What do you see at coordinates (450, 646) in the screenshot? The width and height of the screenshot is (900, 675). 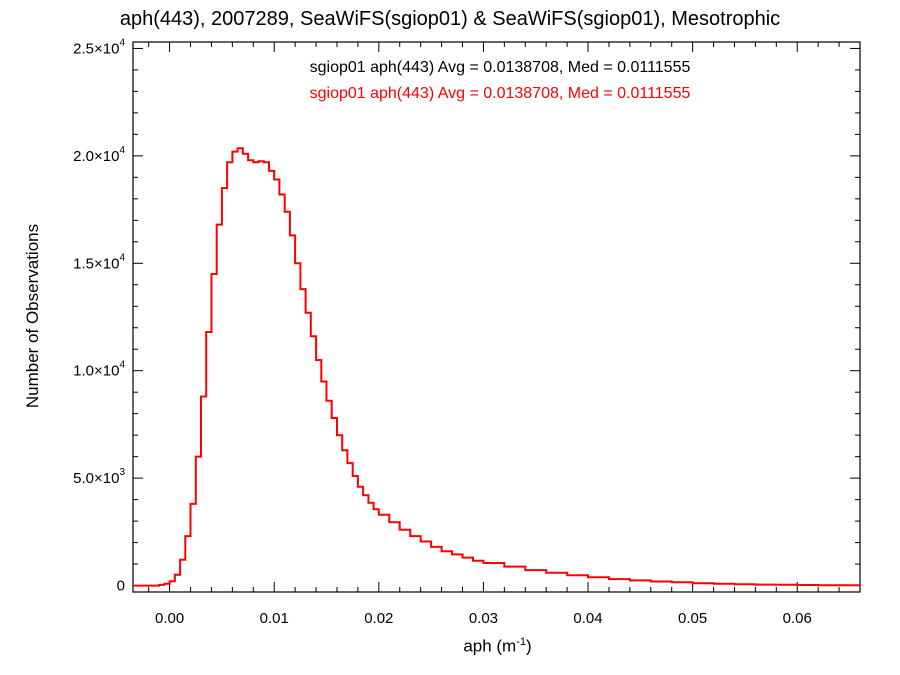 I see `x-axis-label: aph (m-1)` at bounding box center [450, 646].